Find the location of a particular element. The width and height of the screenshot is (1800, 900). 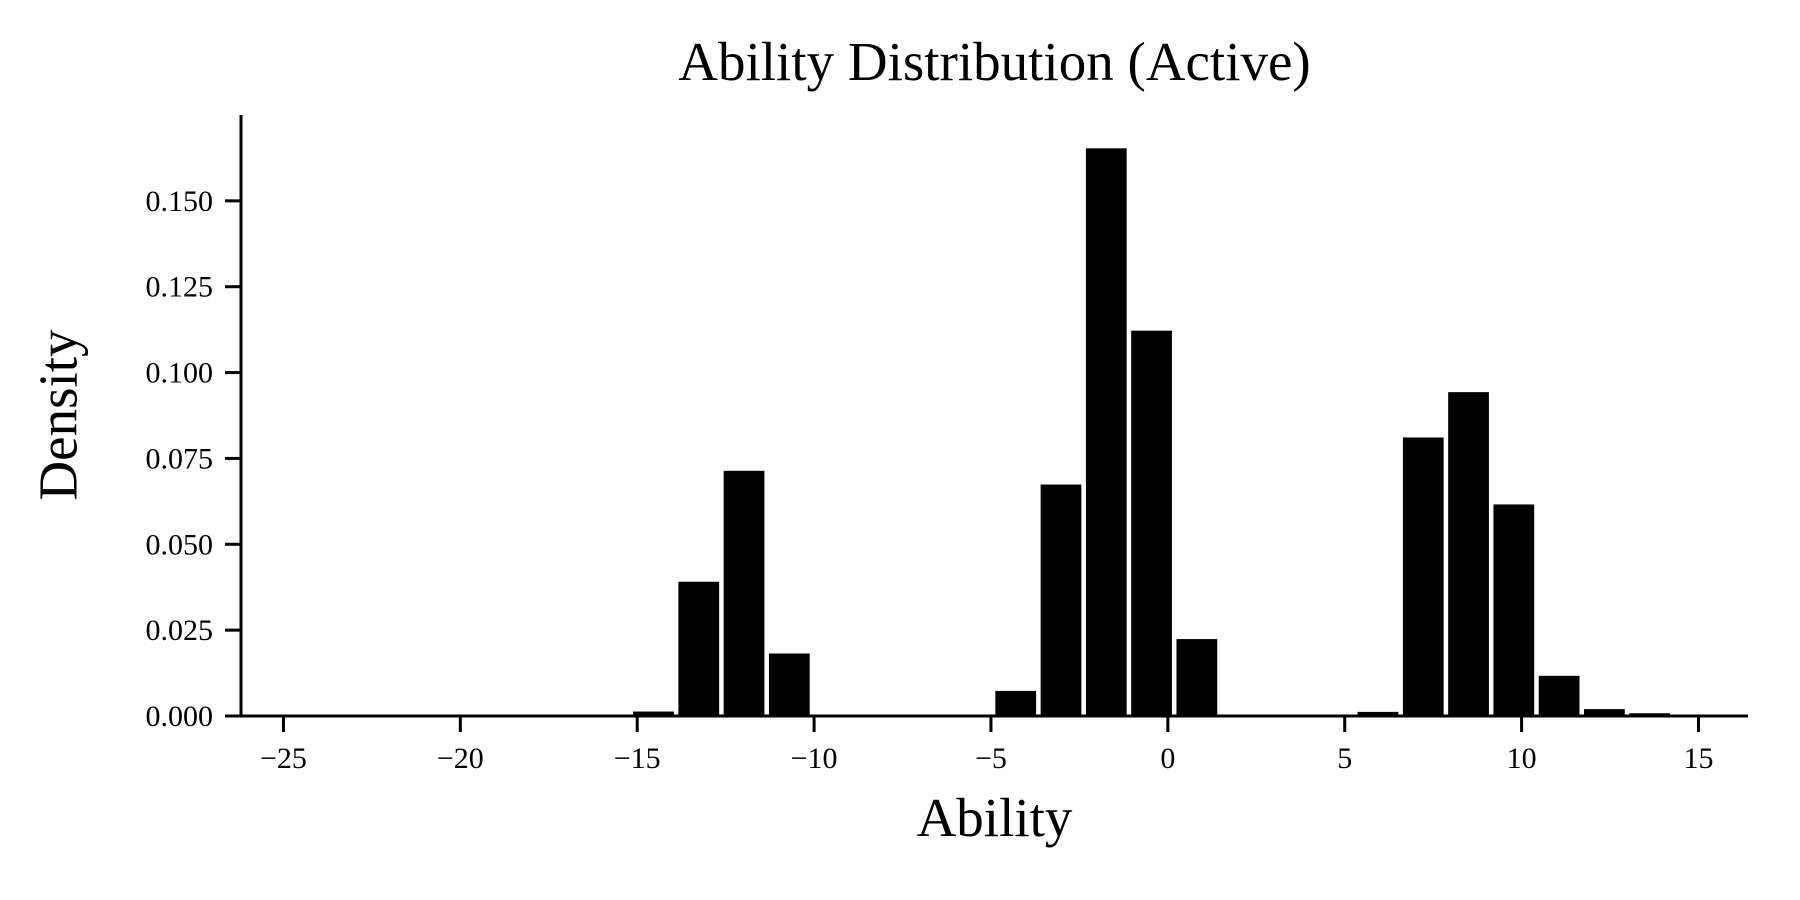

x-tick-label: −25 is located at coordinates (283, 758).